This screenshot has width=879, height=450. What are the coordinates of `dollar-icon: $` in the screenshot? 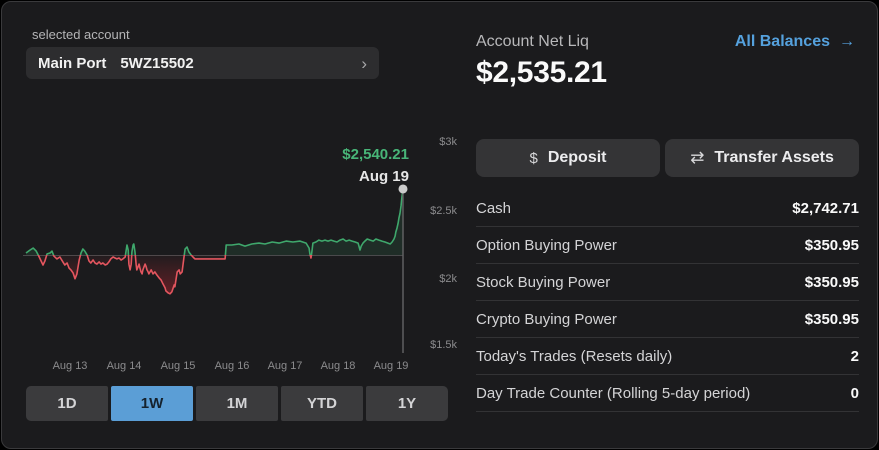 It's located at (533, 158).